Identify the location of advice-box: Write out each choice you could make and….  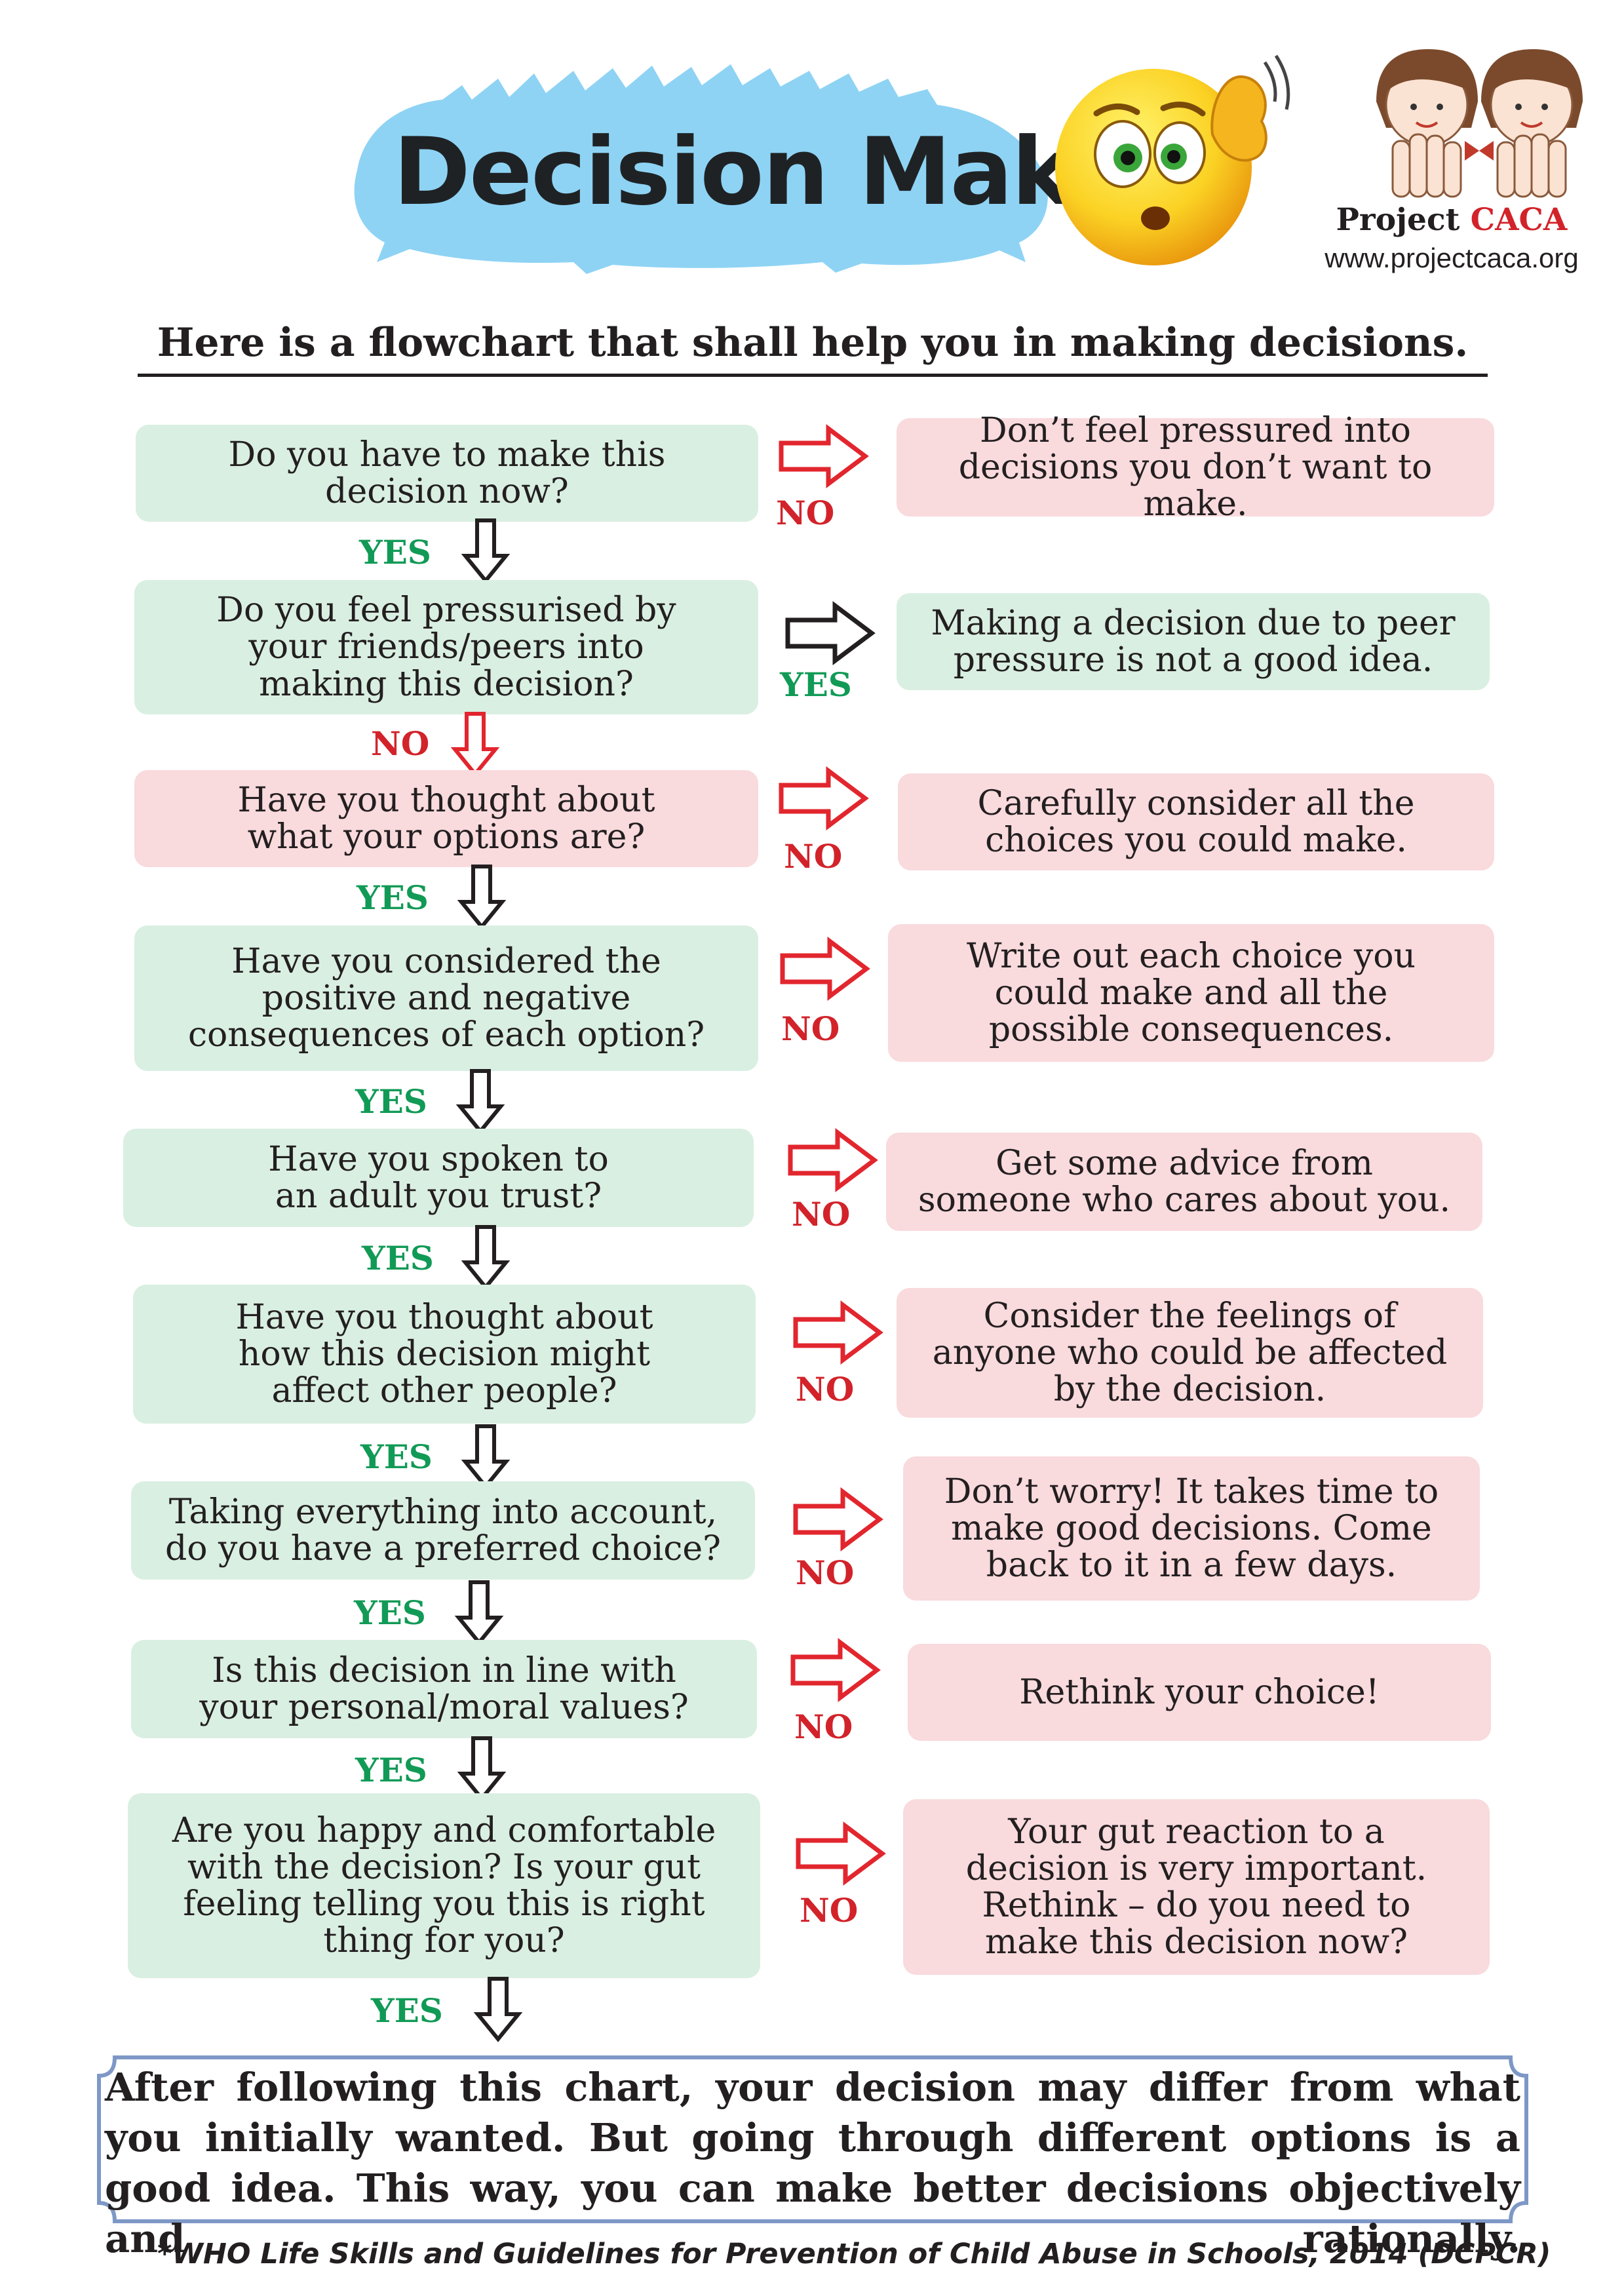
(1191, 993).